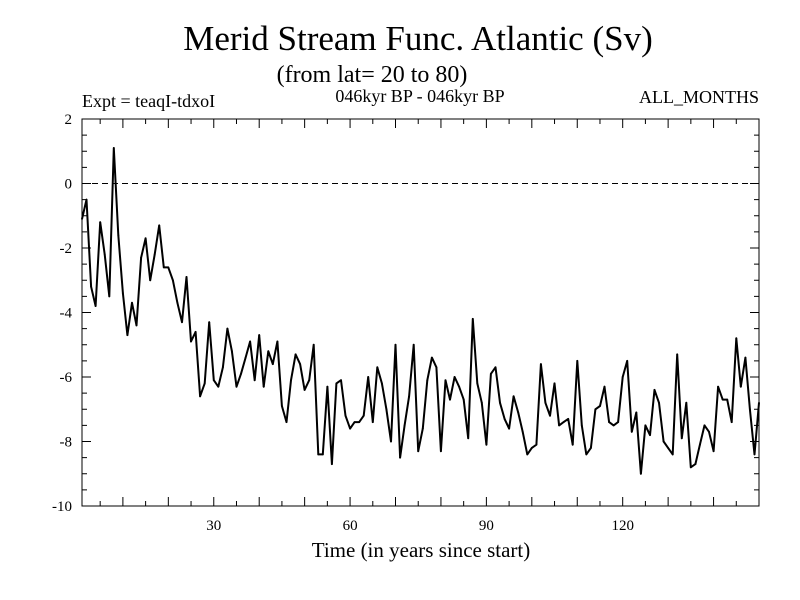  Describe the element at coordinates (62, 507) in the screenshot. I see `y-tick-label: -10` at that location.